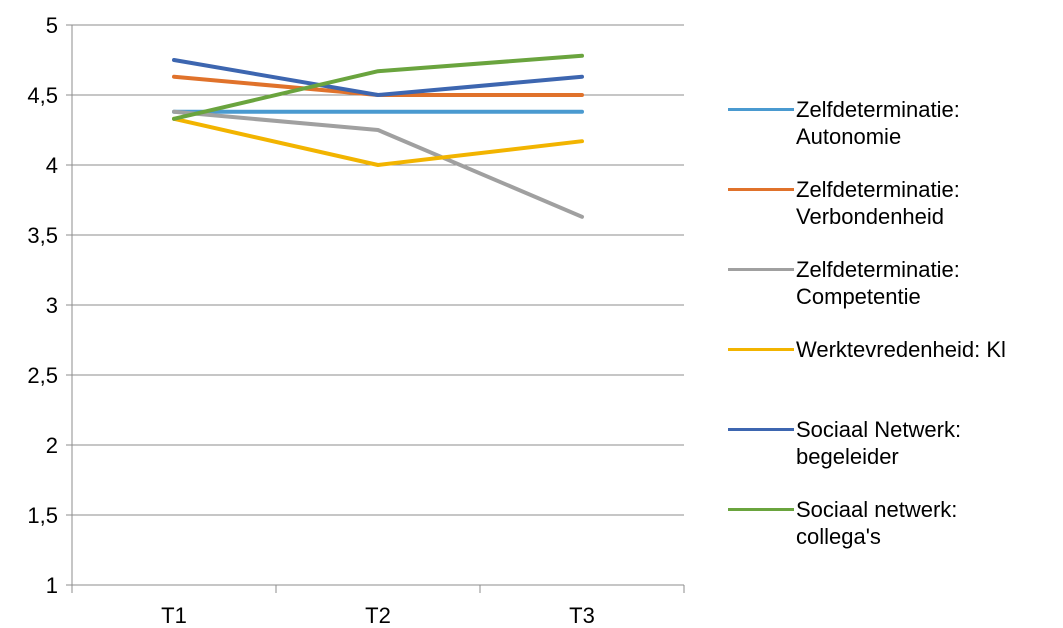  I want to click on legend-item: Zelfdeterminatie: Autonomie, so click(844, 123).